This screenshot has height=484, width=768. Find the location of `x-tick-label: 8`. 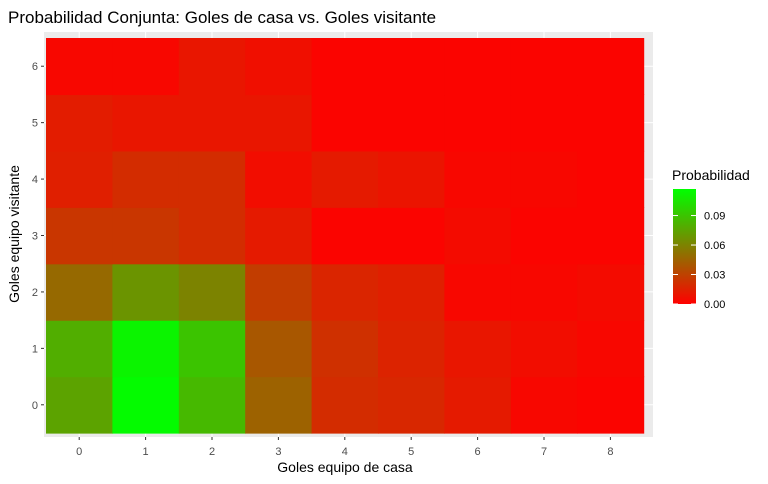

x-tick-label: 8 is located at coordinates (610, 452).